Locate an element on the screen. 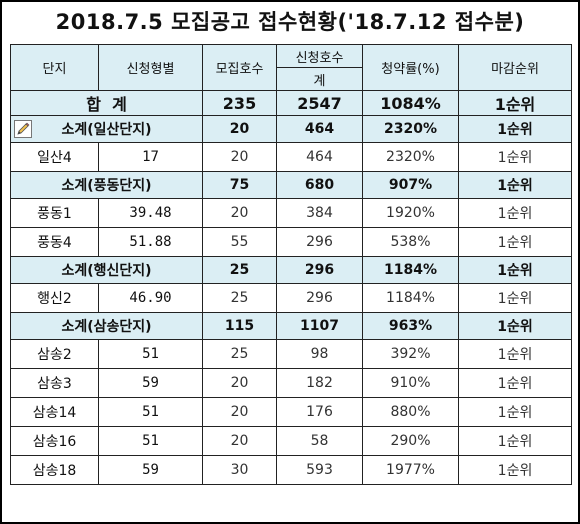 Image resolution: width=580 pixels, height=524 pixels. cell-rate: 2320% is located at coordinates (410, 157).